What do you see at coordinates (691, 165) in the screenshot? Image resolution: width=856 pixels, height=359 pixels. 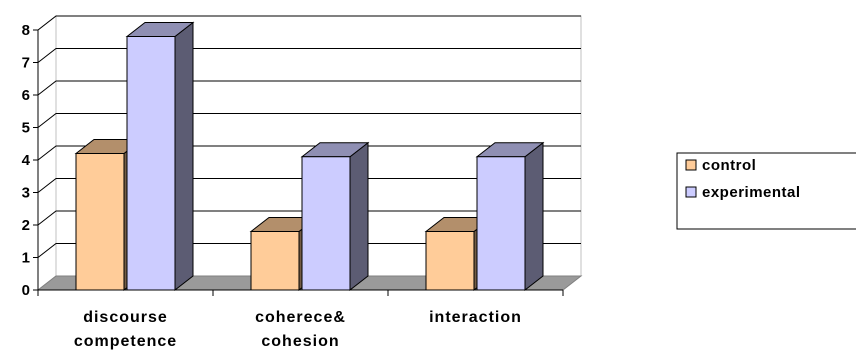 I see `legend-swatch-control` at bounding box center [691, 165].